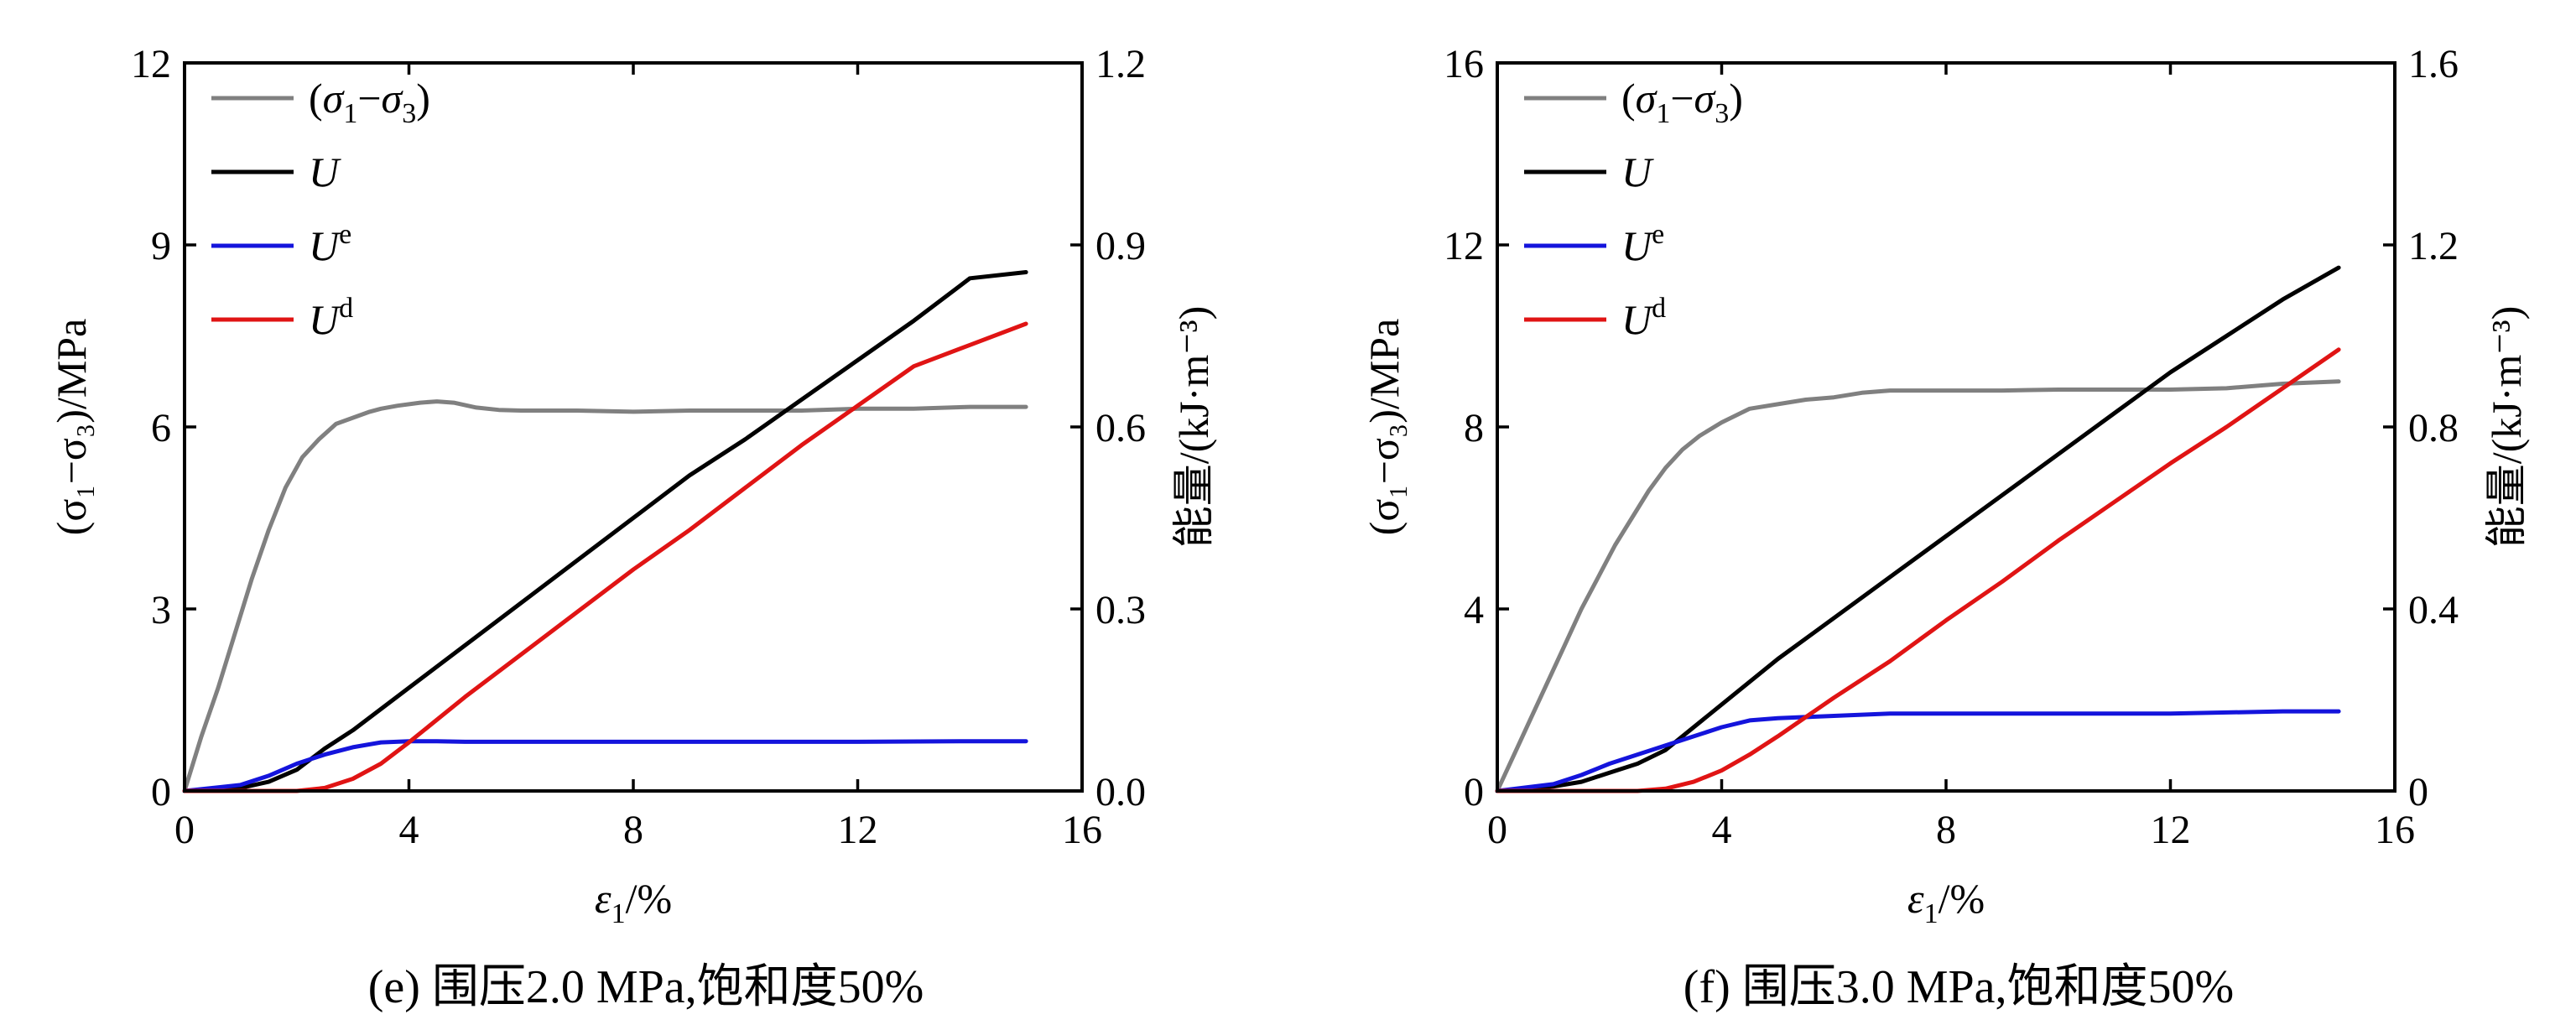  I want to click on y-right-tick-label: 0.9, so click(1120, 246).